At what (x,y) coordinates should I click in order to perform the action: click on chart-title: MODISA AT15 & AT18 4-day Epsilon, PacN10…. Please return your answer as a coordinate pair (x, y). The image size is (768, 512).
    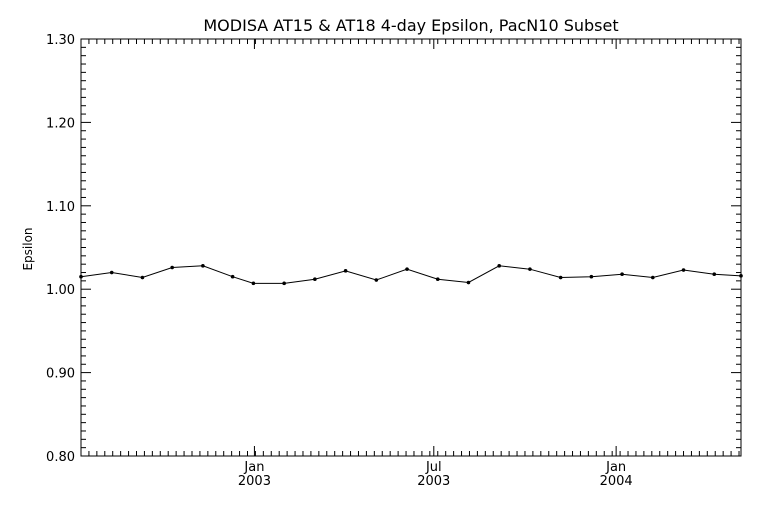
    Looking at the image, I should click on (410, 25).